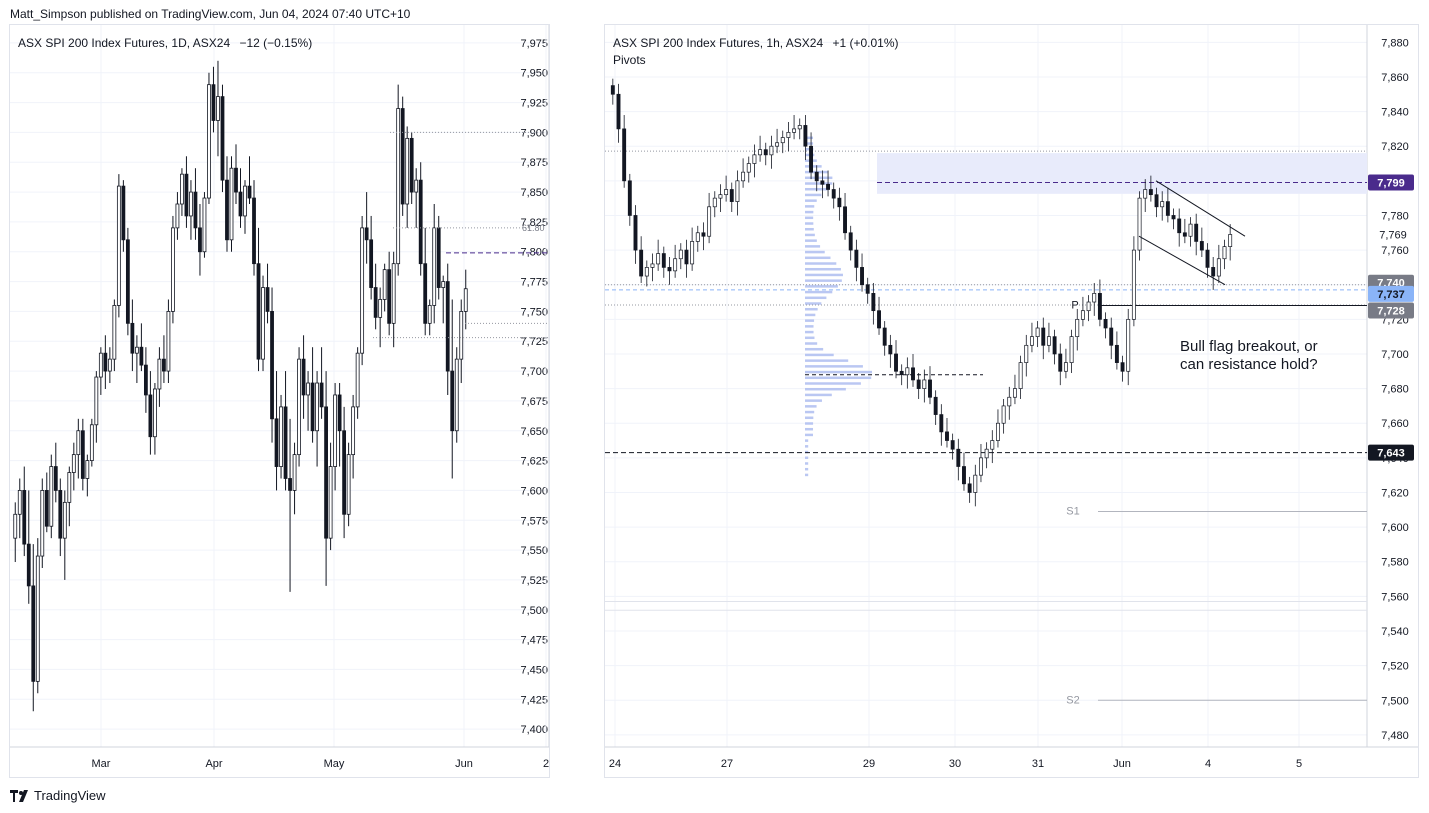 This screenshot has height=813, width=1429. Describe the element at coordinates (534, 730) in the screenshot. I see `daily-y-tick-label: 7,400` at that location.